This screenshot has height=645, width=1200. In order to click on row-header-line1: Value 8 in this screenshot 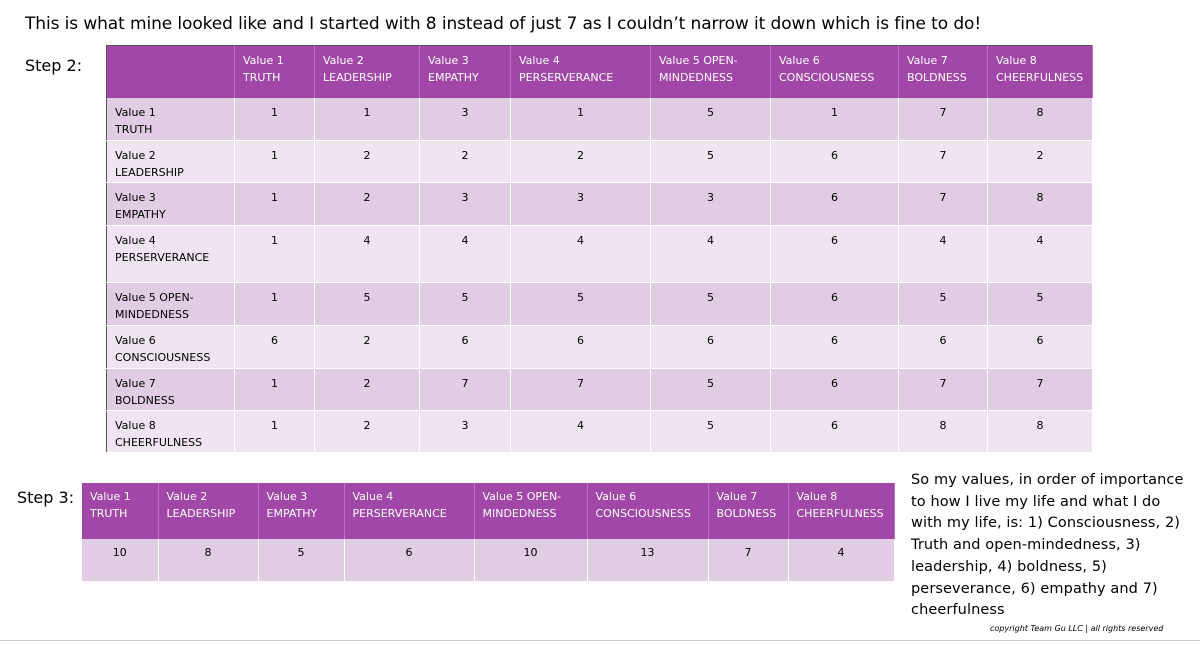, I will do `click(135, 425)`.